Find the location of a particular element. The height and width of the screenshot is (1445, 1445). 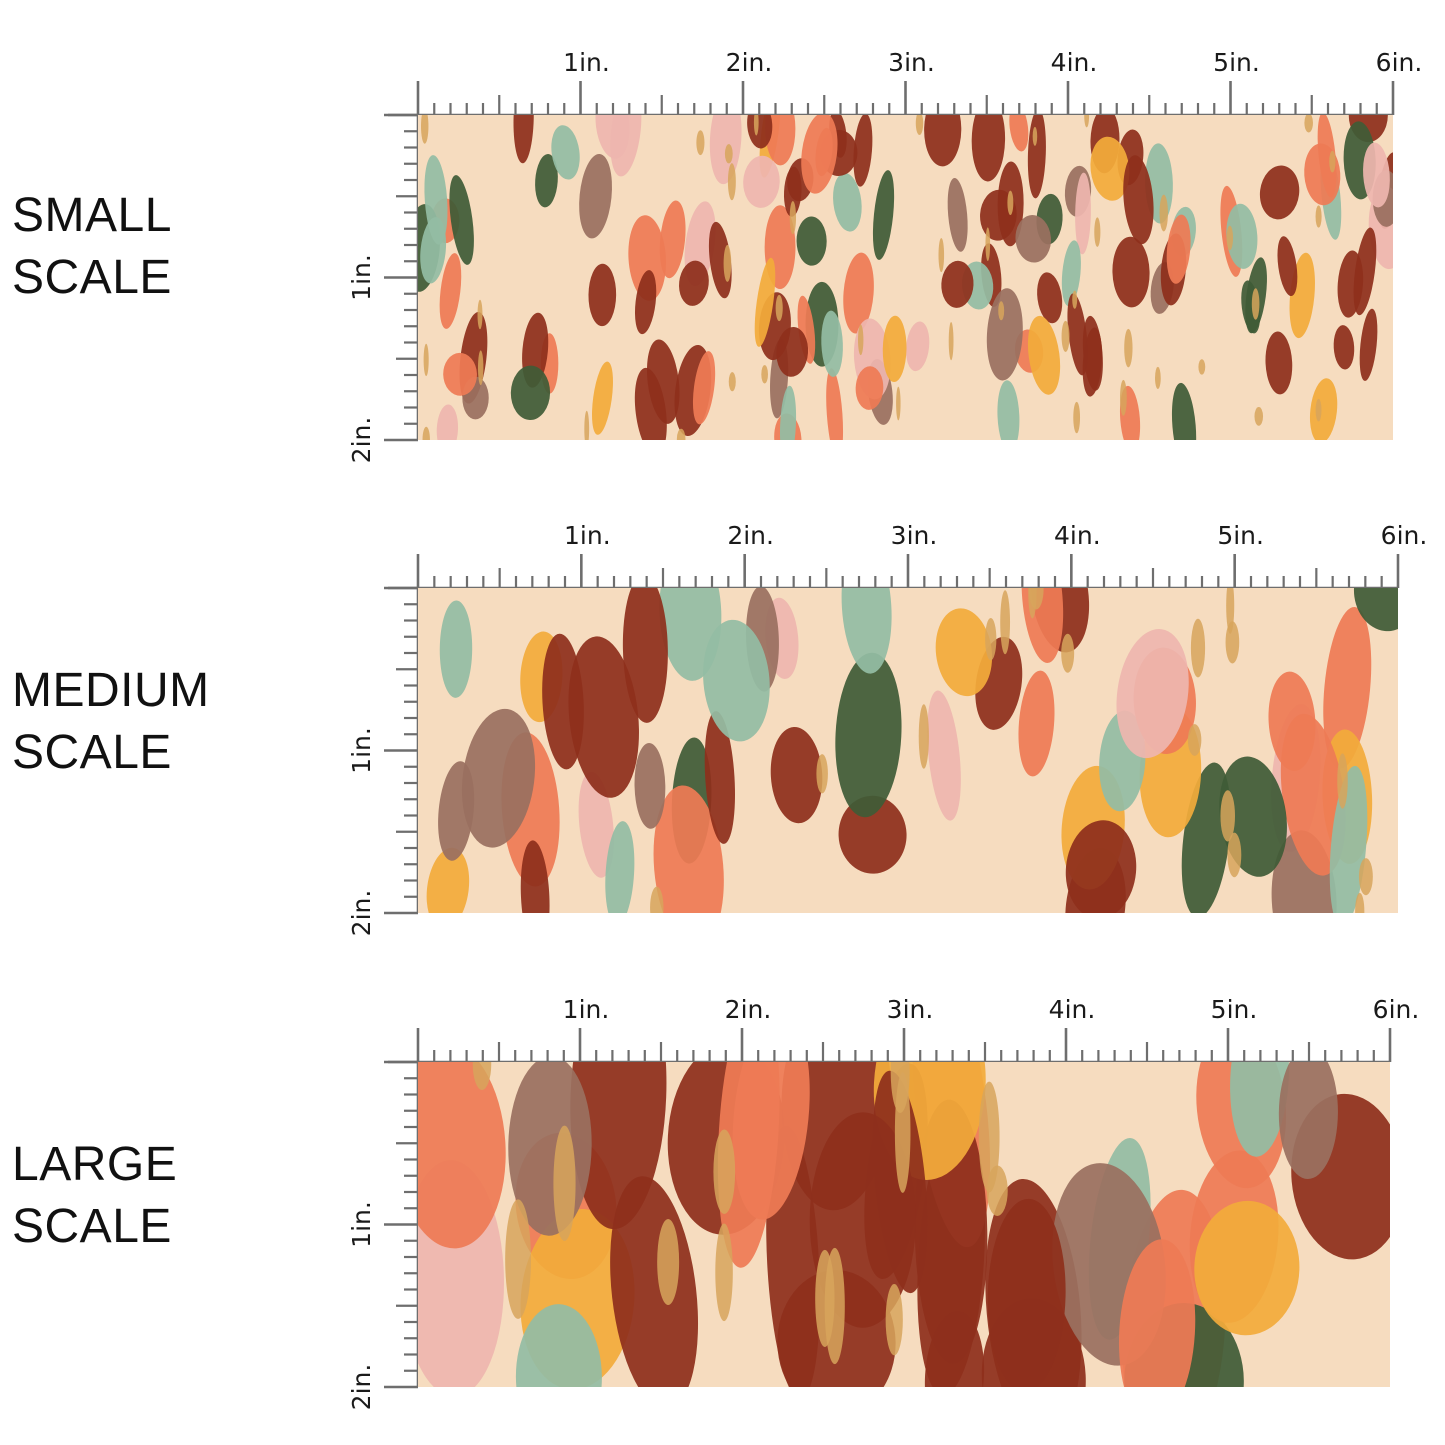

medium-scale-label-line2: SCALE is located at coordinates (92, 752).